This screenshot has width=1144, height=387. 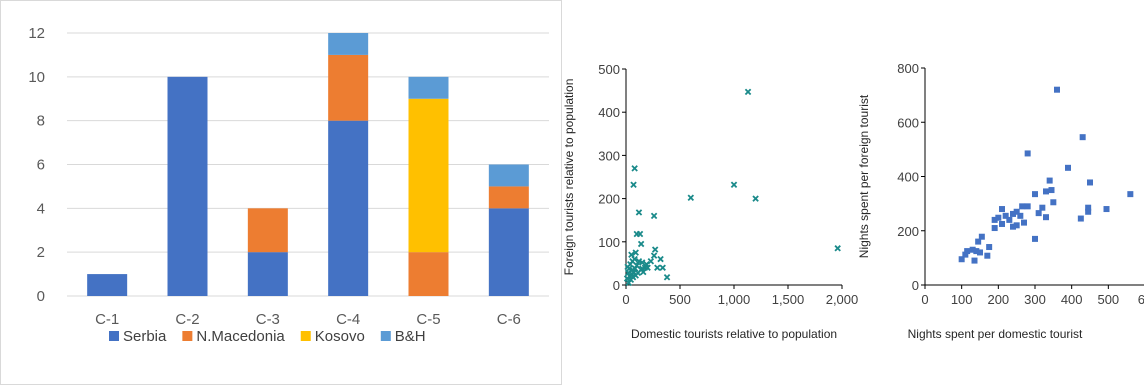 I want to click on scatter2-x-tick-label: 60, so click(x=1141, y=299).